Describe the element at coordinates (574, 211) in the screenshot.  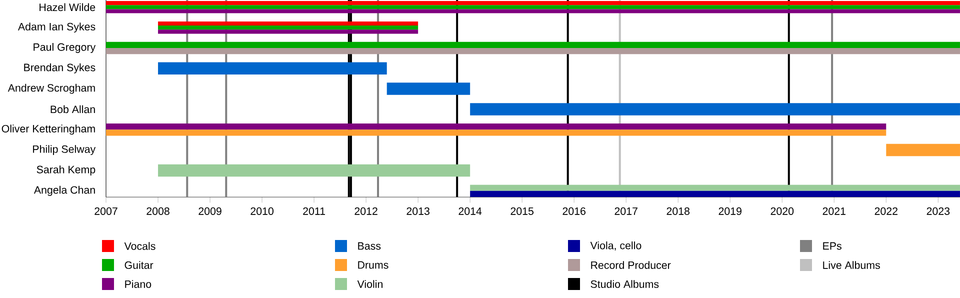
I see `x-tick-label: 2016` at that location.